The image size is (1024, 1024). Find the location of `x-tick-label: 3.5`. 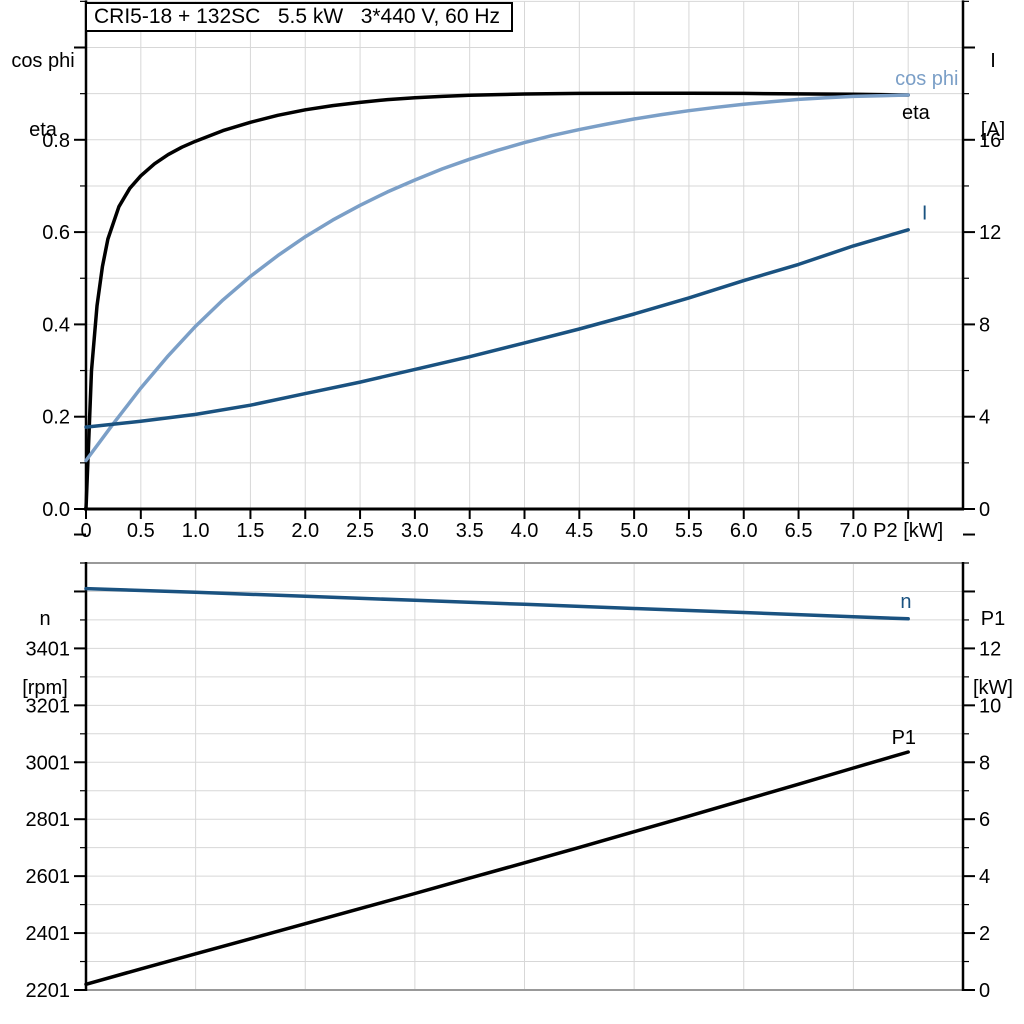

x-tick-label: 3.5 is located at coordinates (470, 531).